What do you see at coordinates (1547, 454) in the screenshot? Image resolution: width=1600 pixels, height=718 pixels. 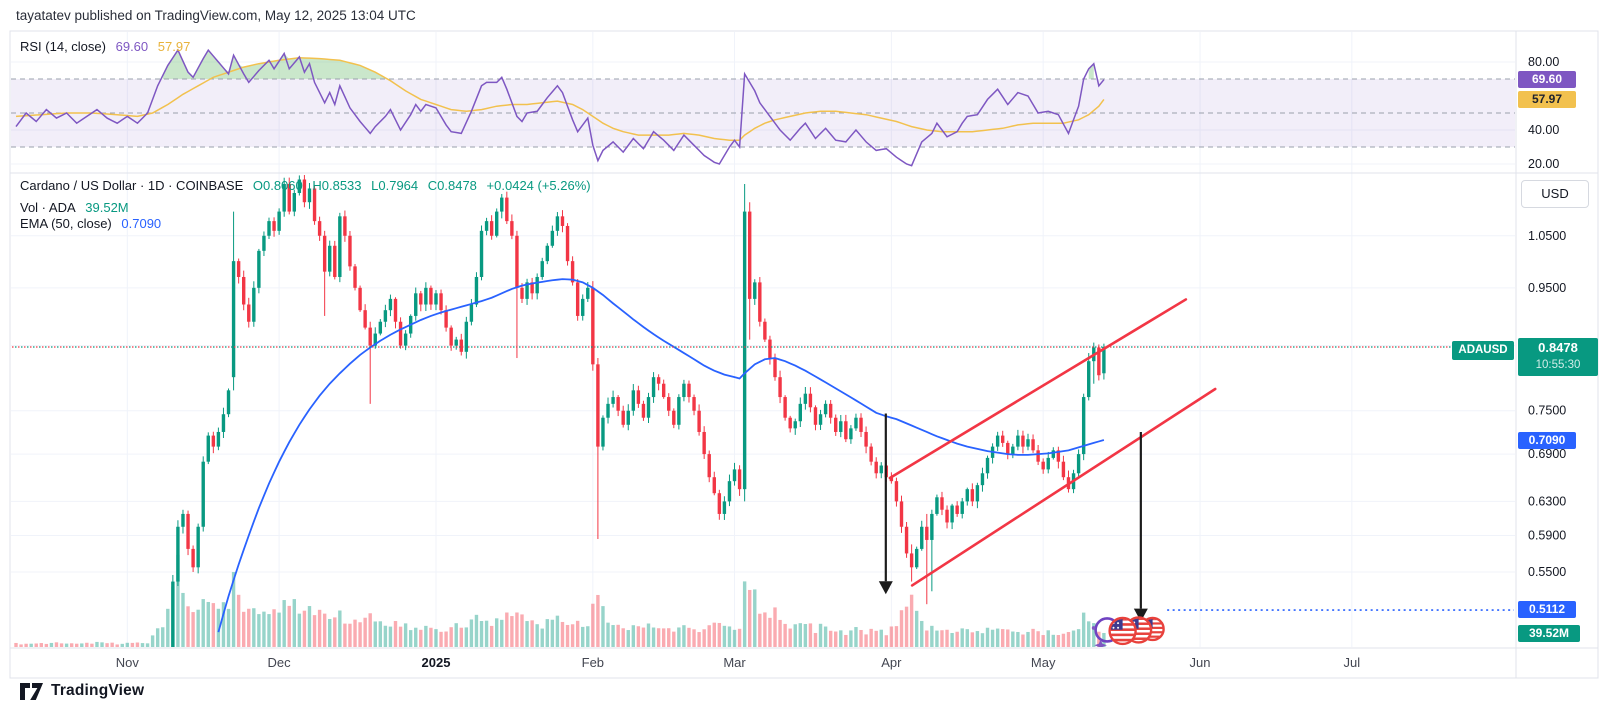 I see `svg-text: 0.6900` at bounding box center [1547, 454].